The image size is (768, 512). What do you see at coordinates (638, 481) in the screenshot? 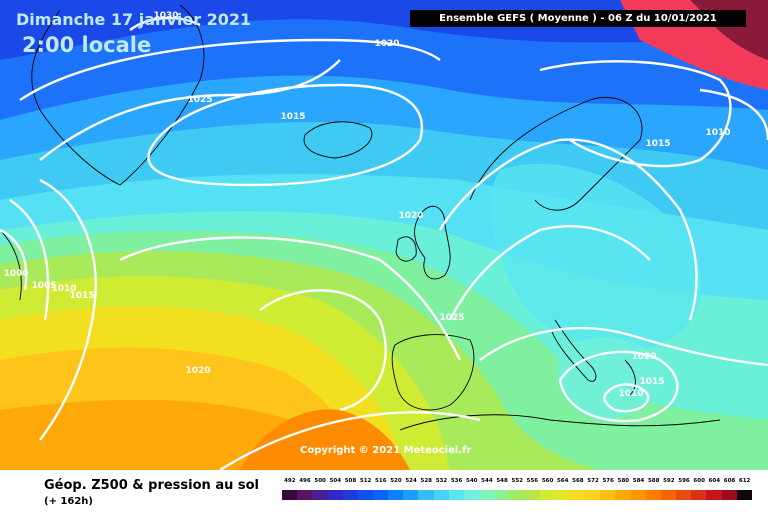
I see `scale-label: 584` at bounding box center [638, 481].